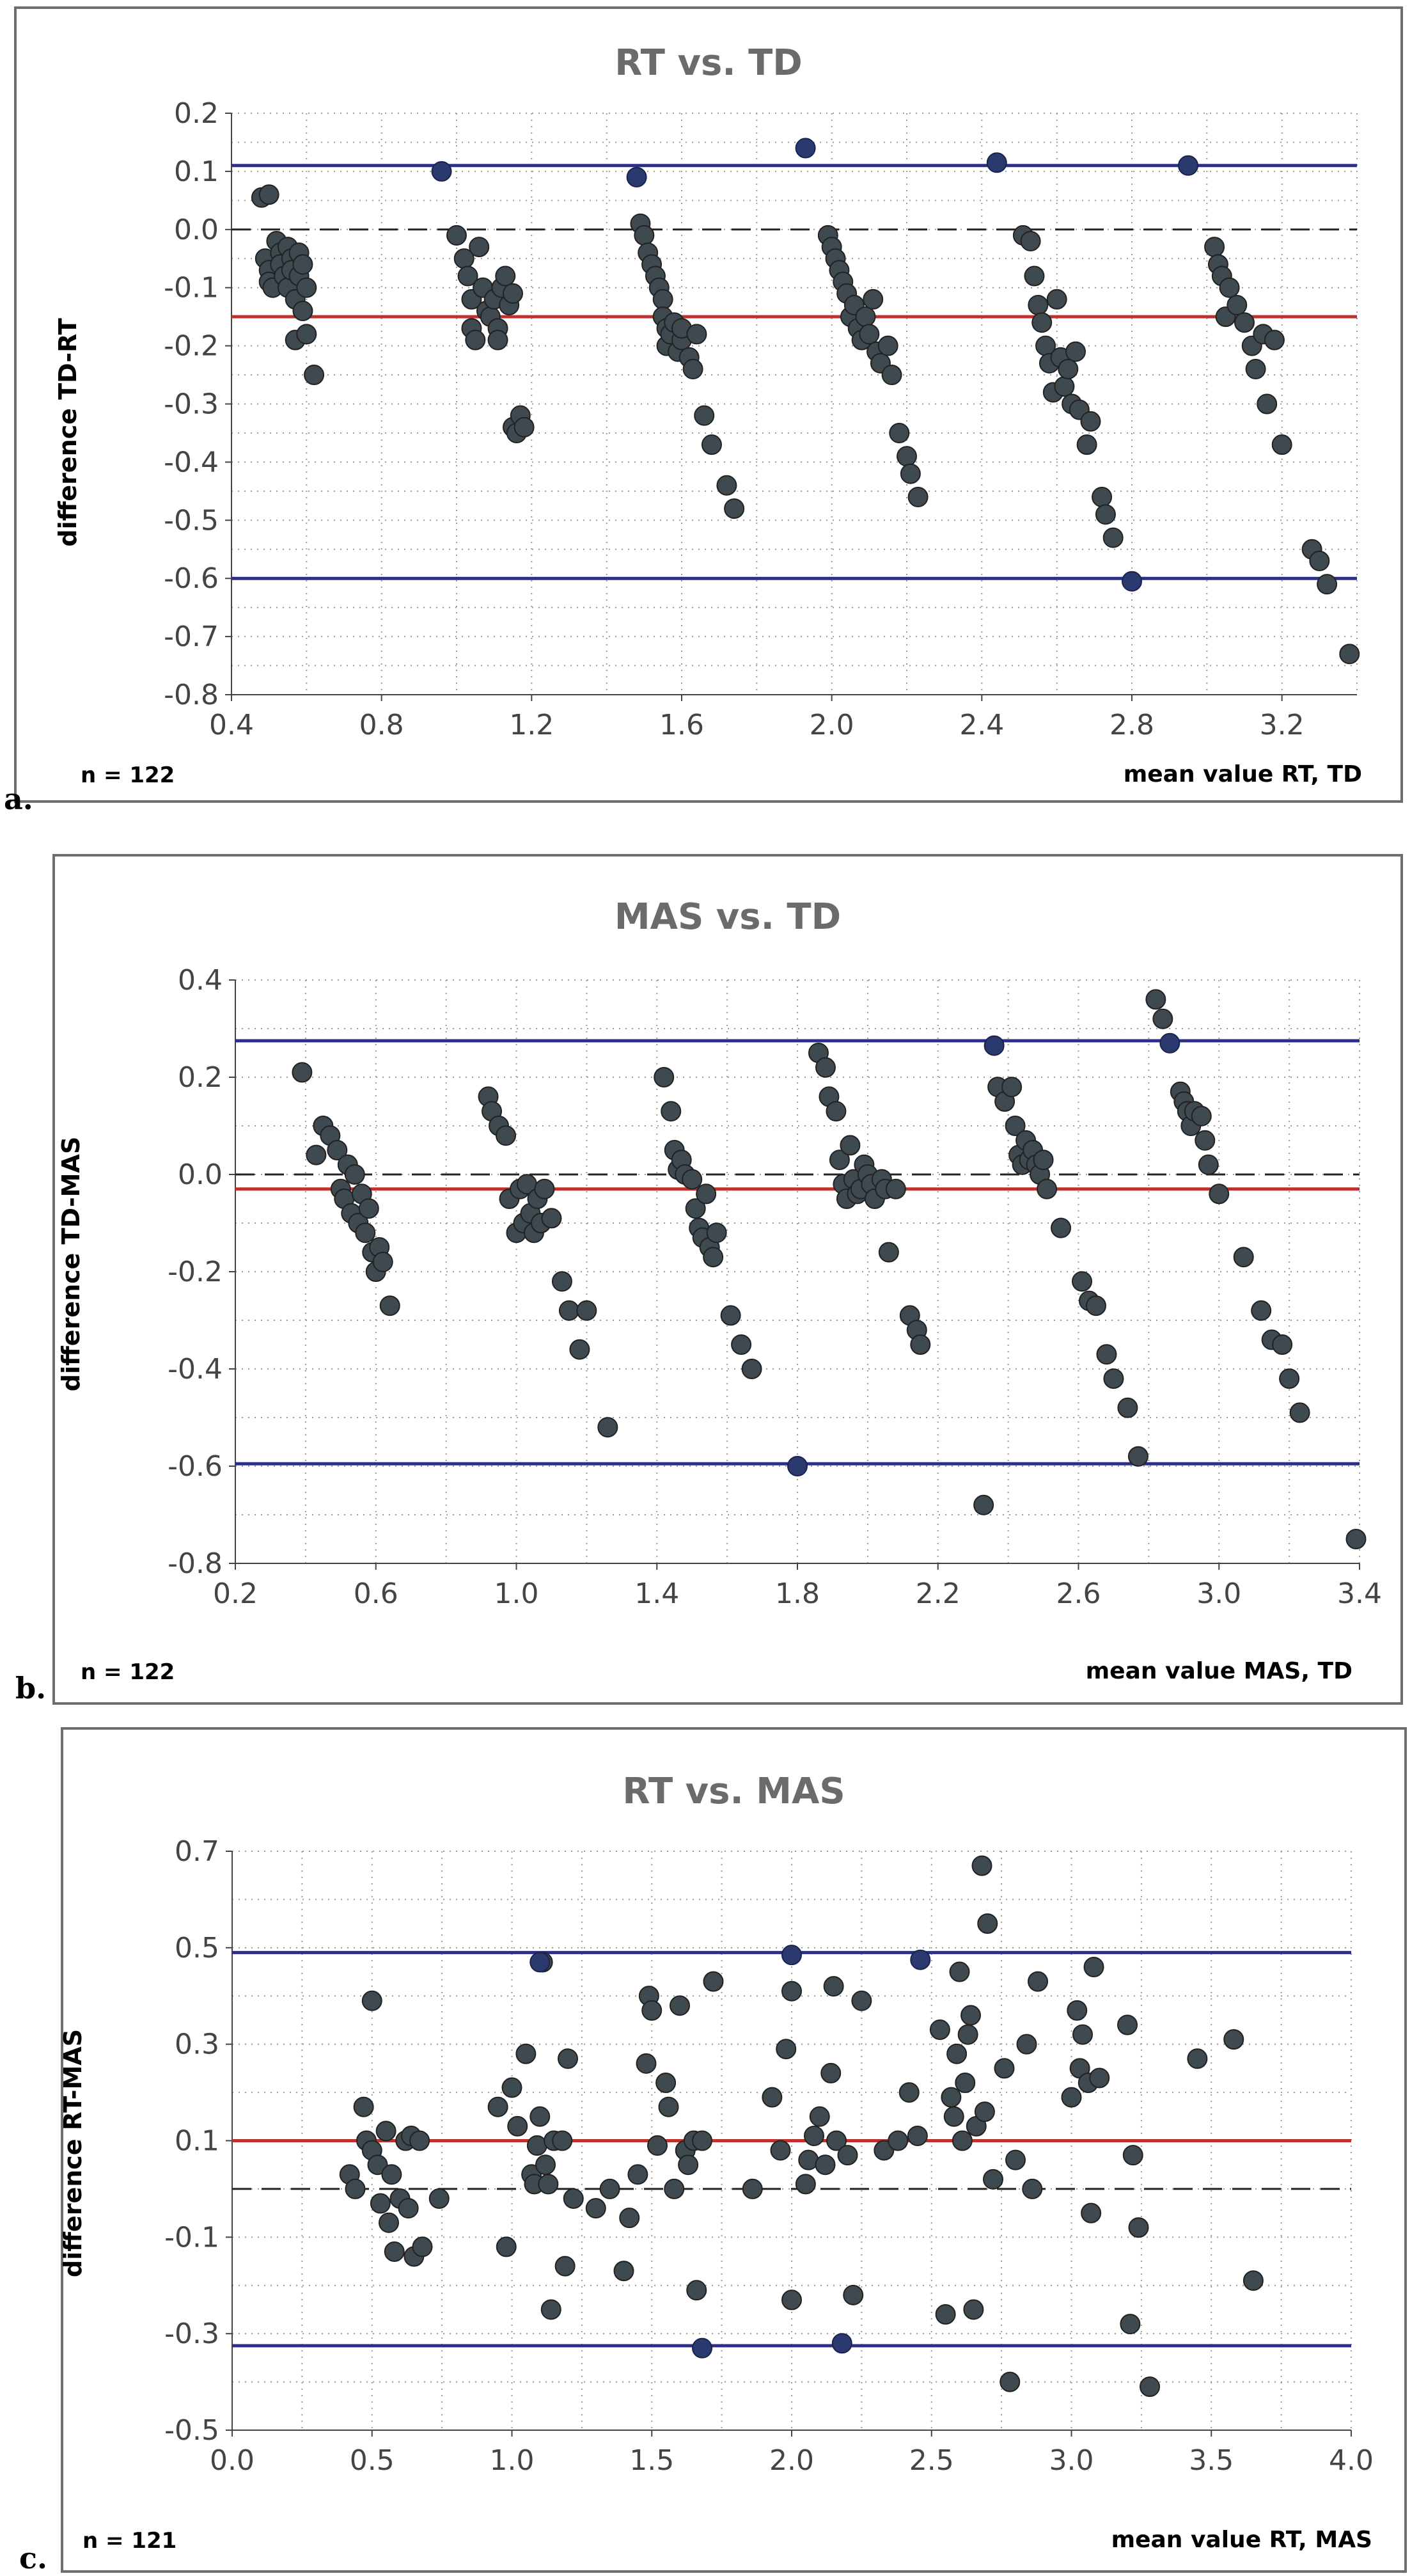  What do you see at coordinates (129, 2541) in the screenshot?
I see `panel-c-n-label: n = 121` at bounding box center [129, 2541].